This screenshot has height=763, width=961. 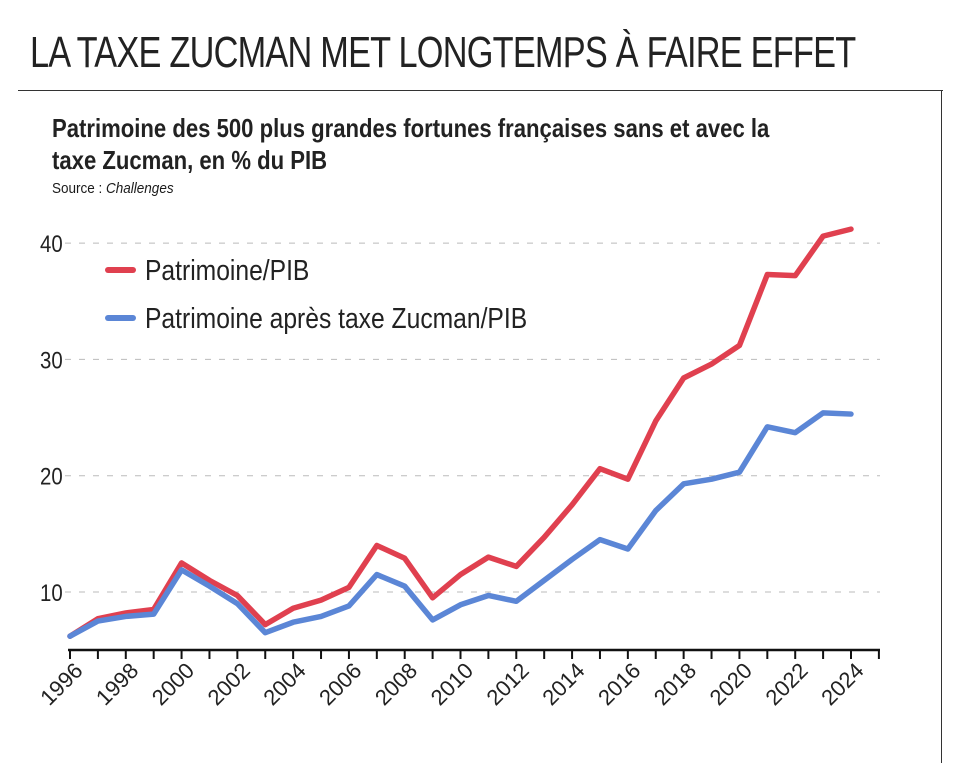 What do you see at coordinates (786, 684) in the screenshot?
I see `x-tick-label: 2022` at bounding box center [786, 684].